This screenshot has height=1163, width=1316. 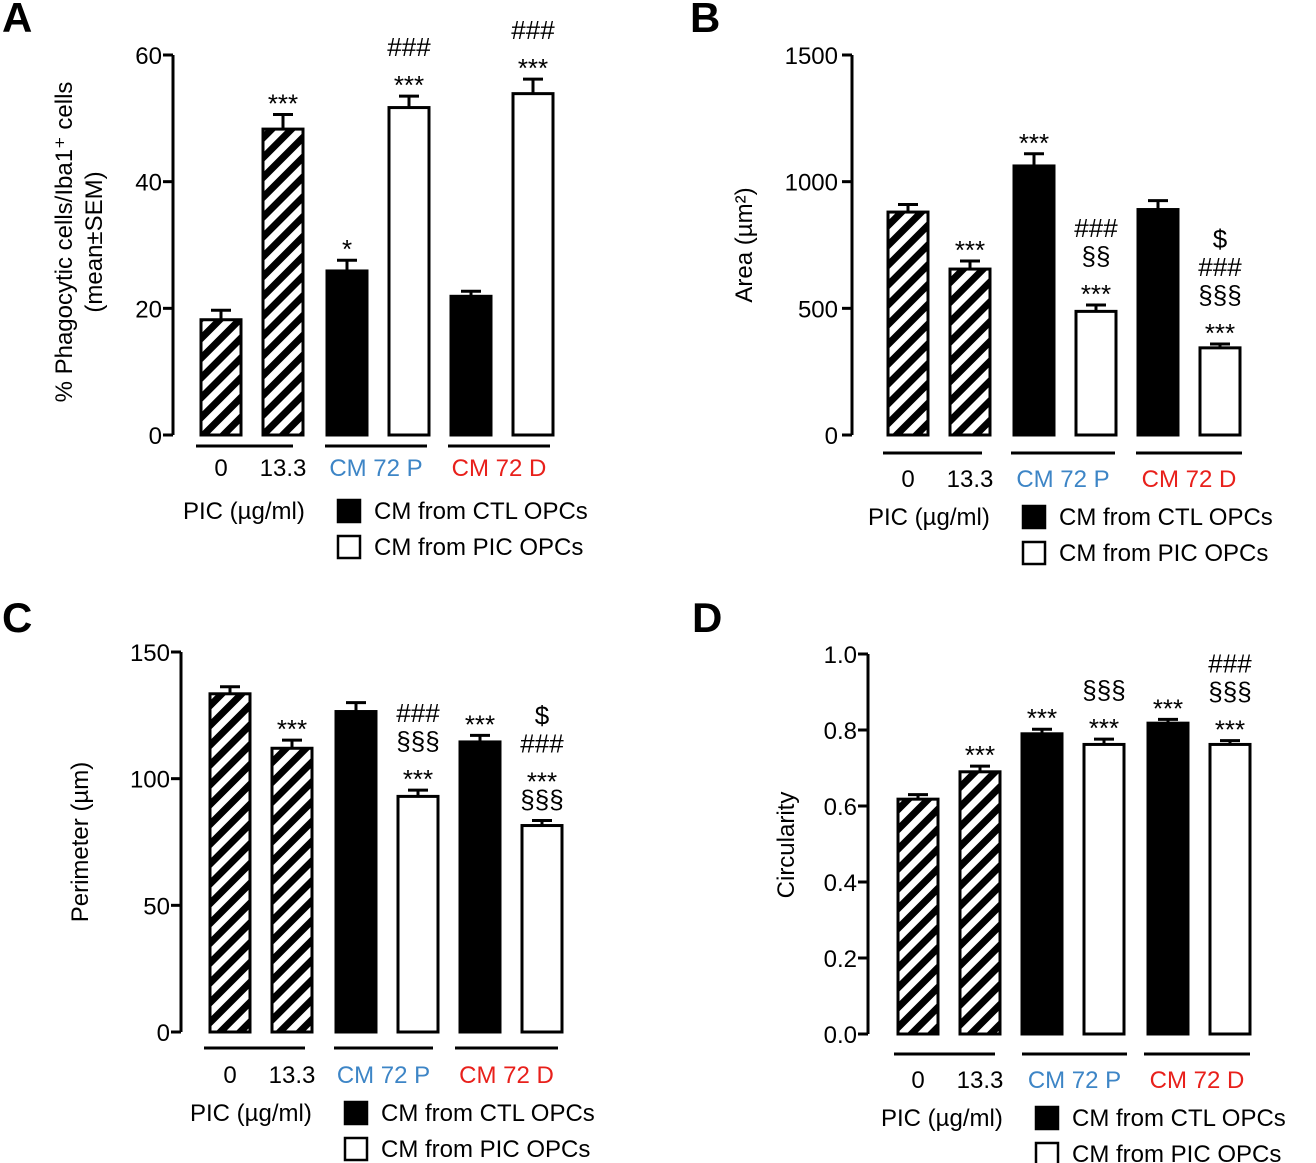 What do you see at coordinates (150, 653) in the screenshot?
I see `y-tick-label: 150` at bounding box center [150, 653].